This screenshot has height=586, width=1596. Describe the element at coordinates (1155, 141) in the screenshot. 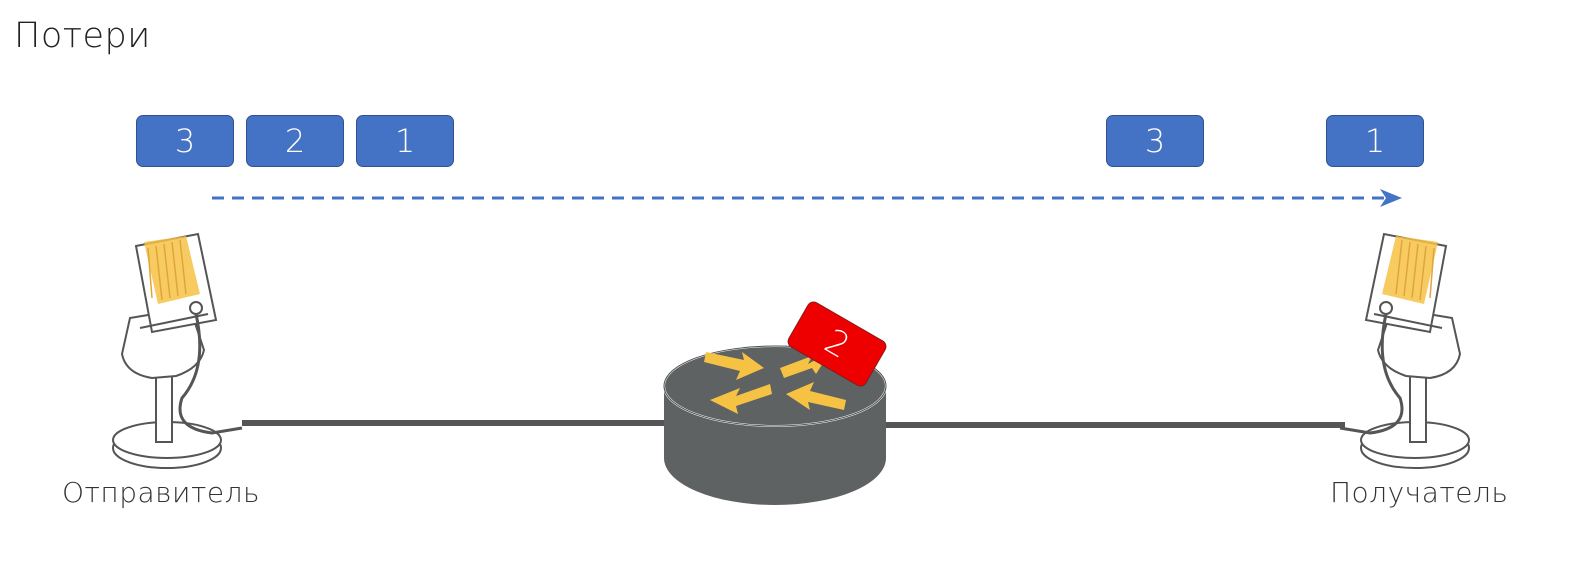

I see `received-packet-3: 3` at that location.